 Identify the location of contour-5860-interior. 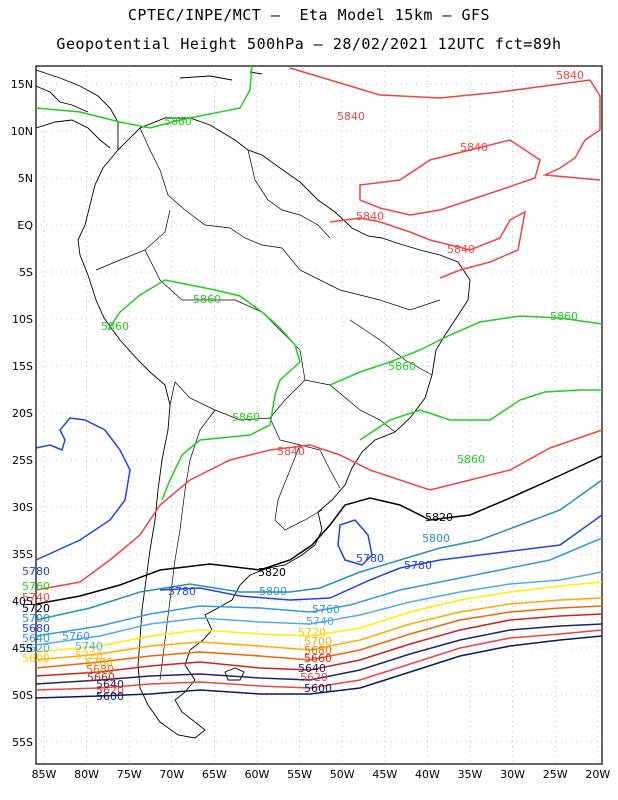
(204, 390).